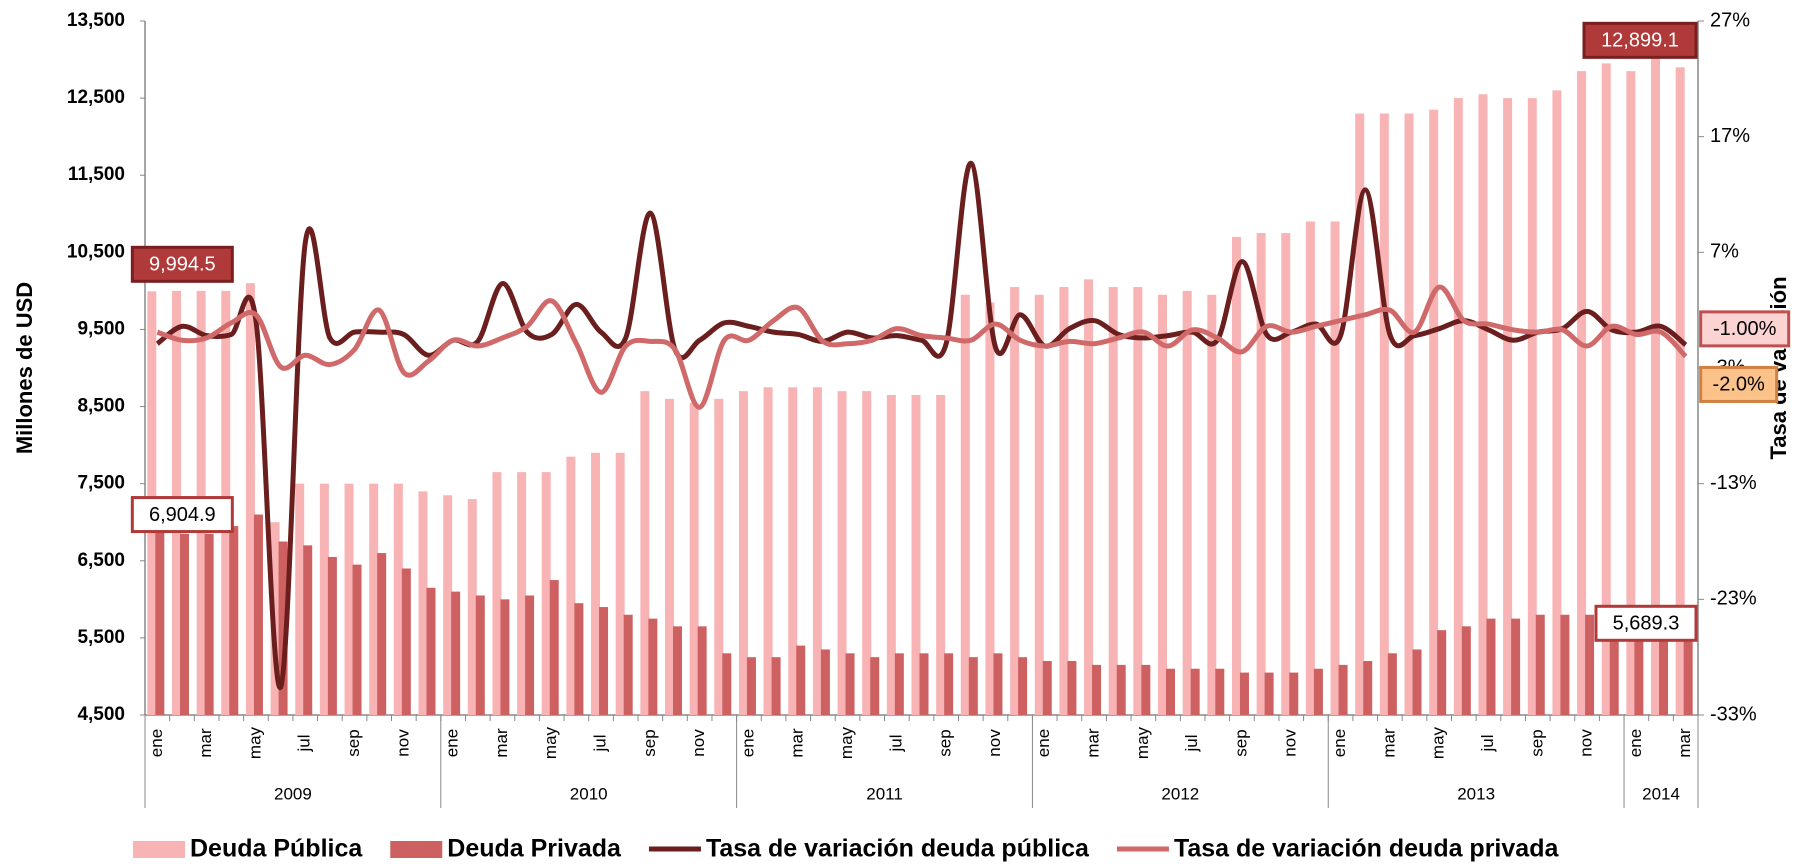 Image resolution: width=1796 pixels, height=864 pixels. I want to click on legend-swatch, so click(159, 849).